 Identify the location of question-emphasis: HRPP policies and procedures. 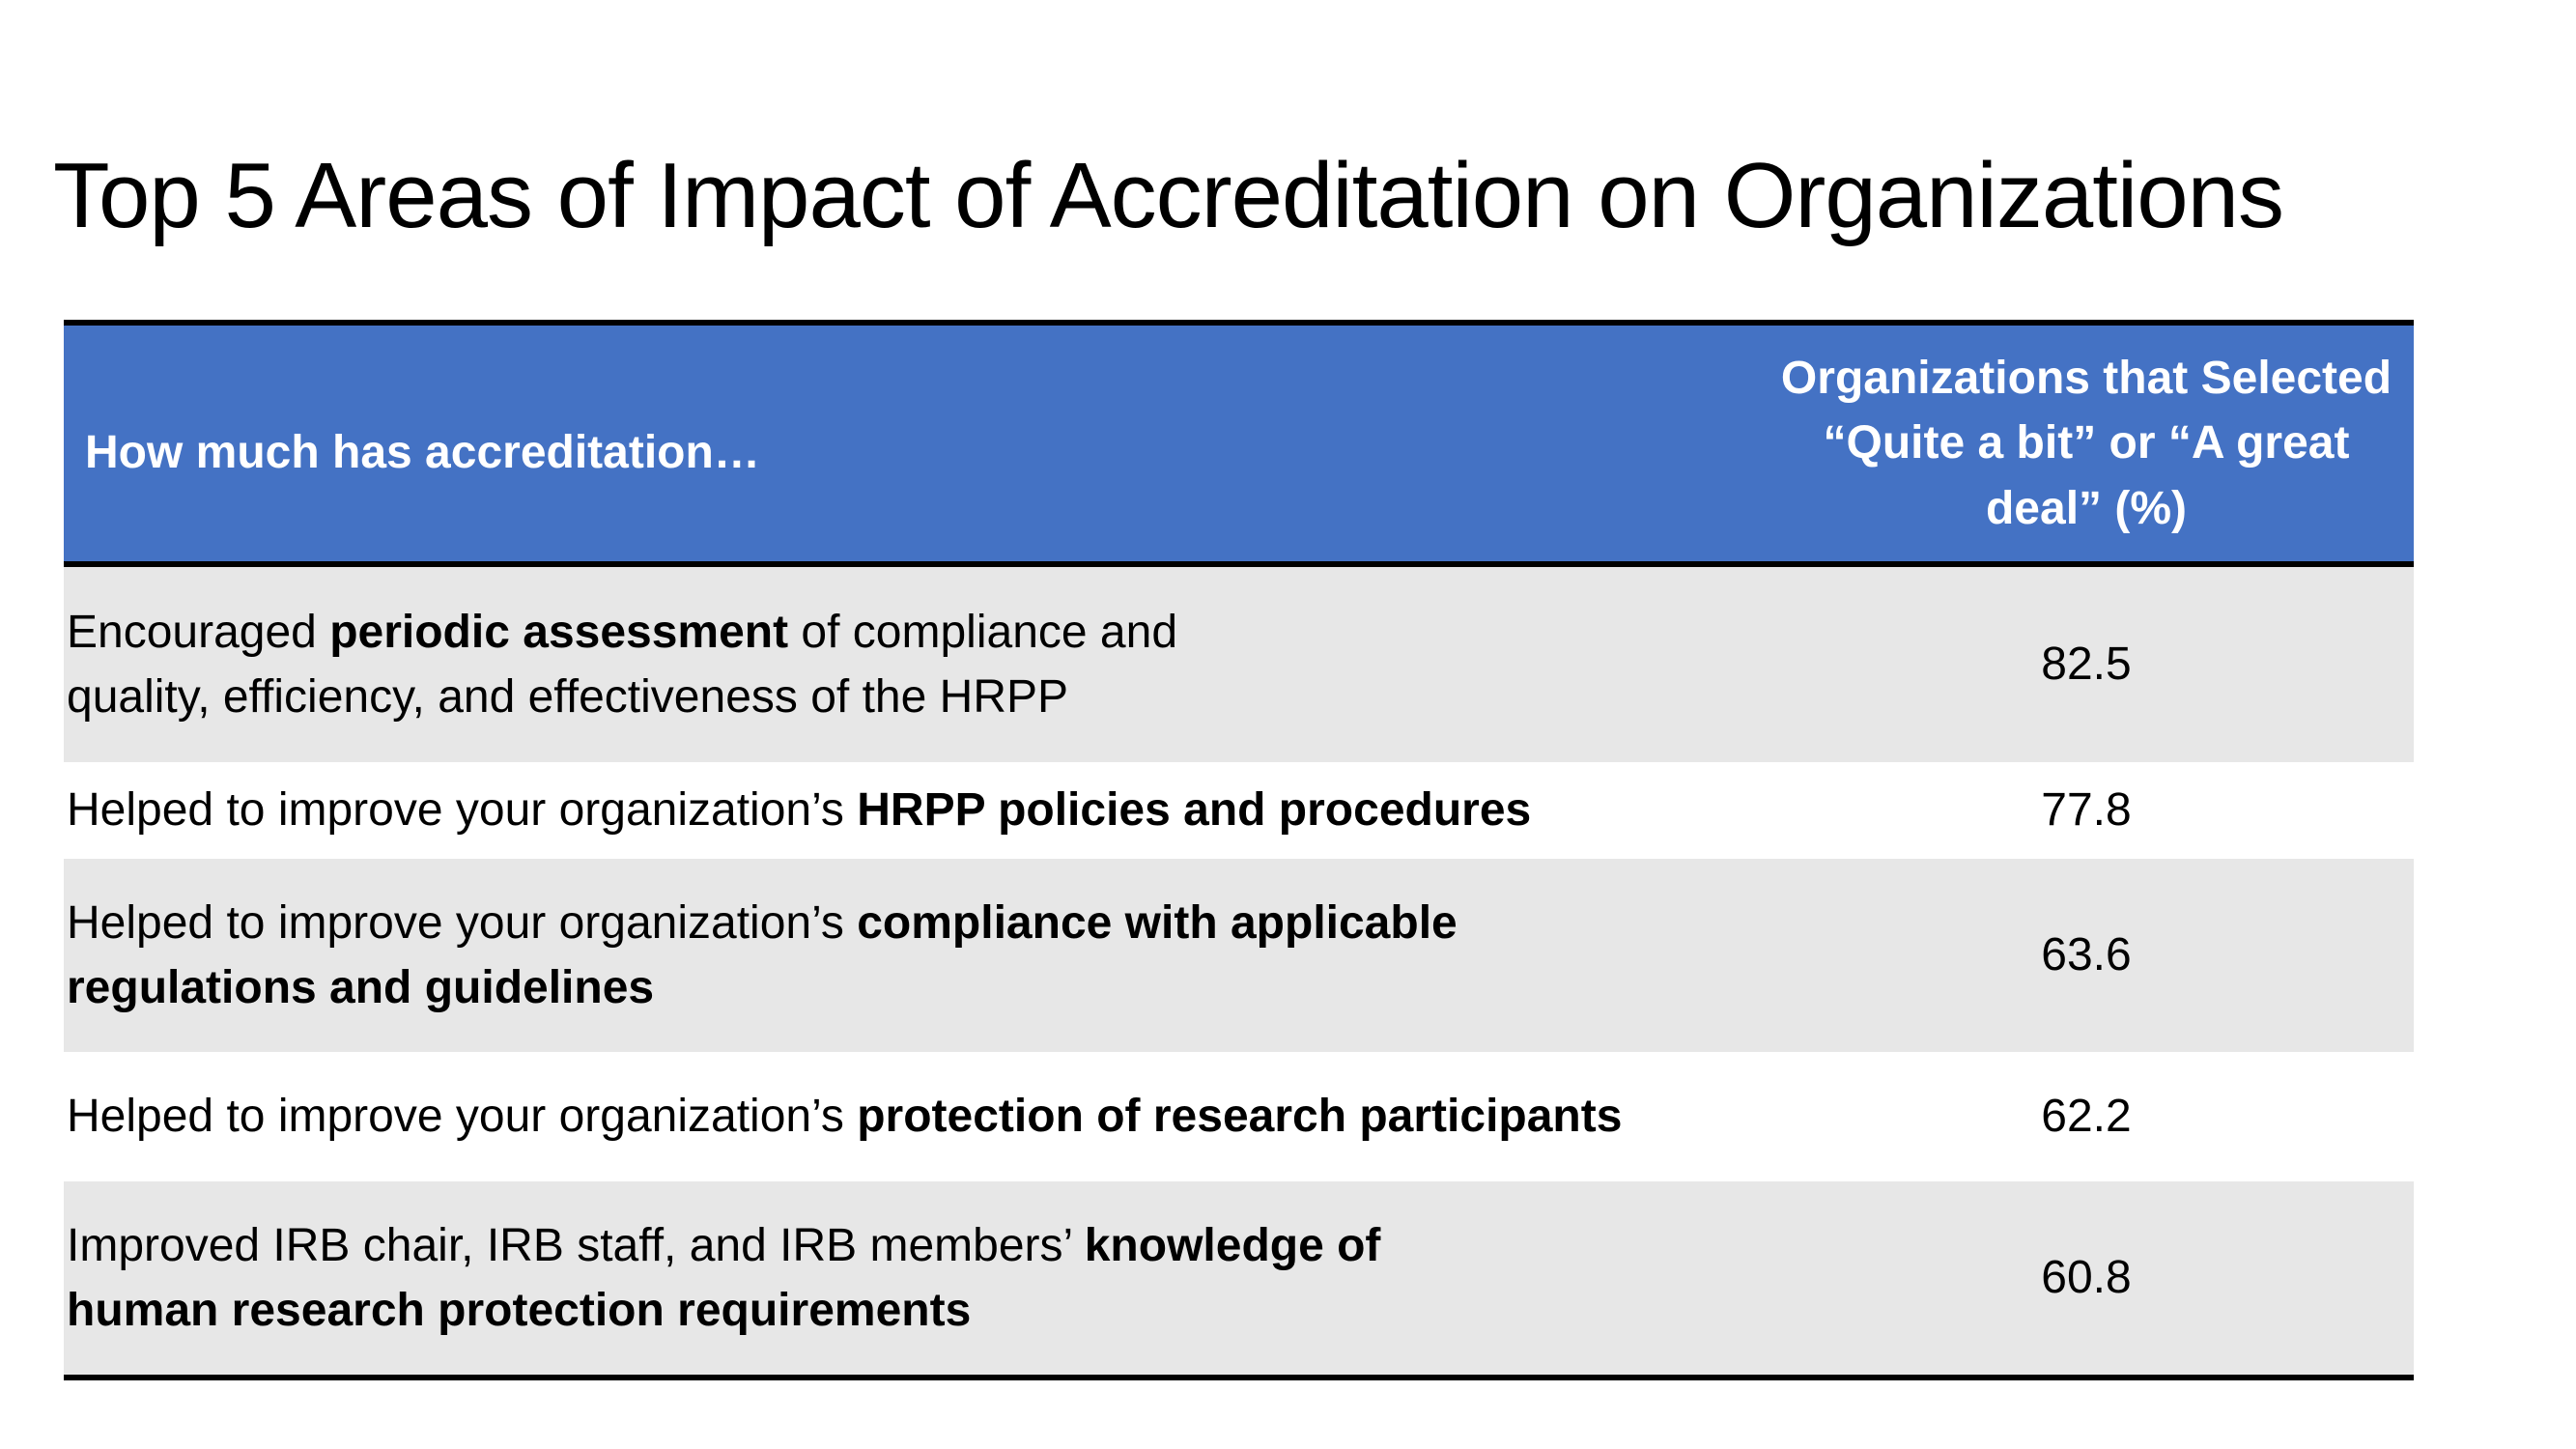
(1194, 810).